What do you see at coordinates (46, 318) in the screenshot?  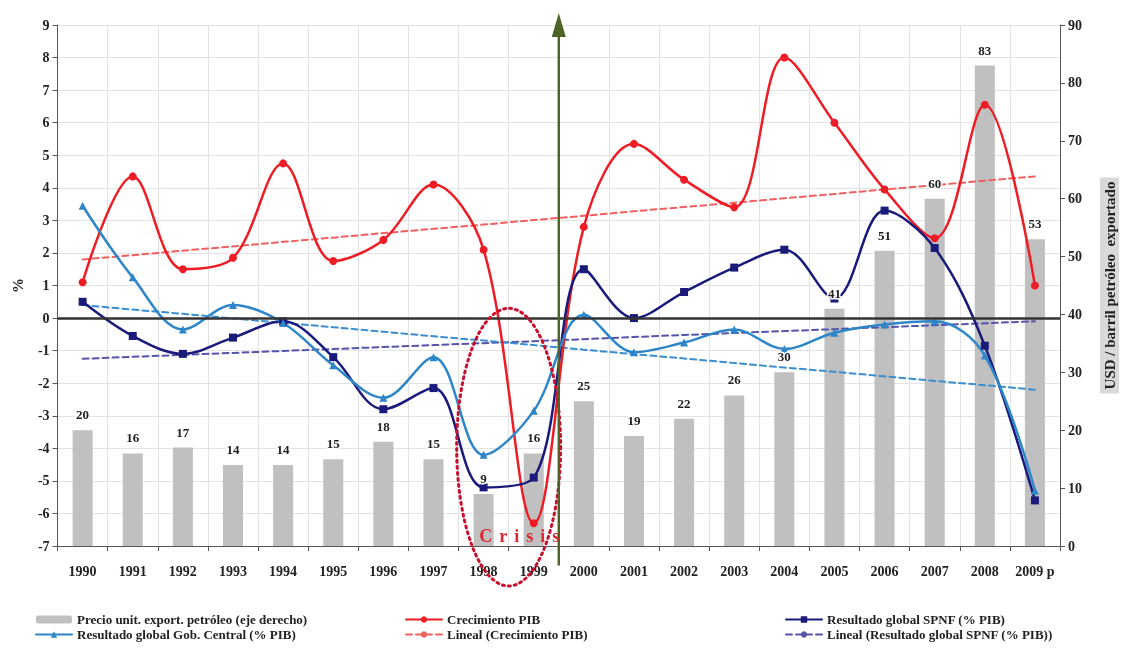 I see `y-tick-label: 0` at bounding box center [46, 318].